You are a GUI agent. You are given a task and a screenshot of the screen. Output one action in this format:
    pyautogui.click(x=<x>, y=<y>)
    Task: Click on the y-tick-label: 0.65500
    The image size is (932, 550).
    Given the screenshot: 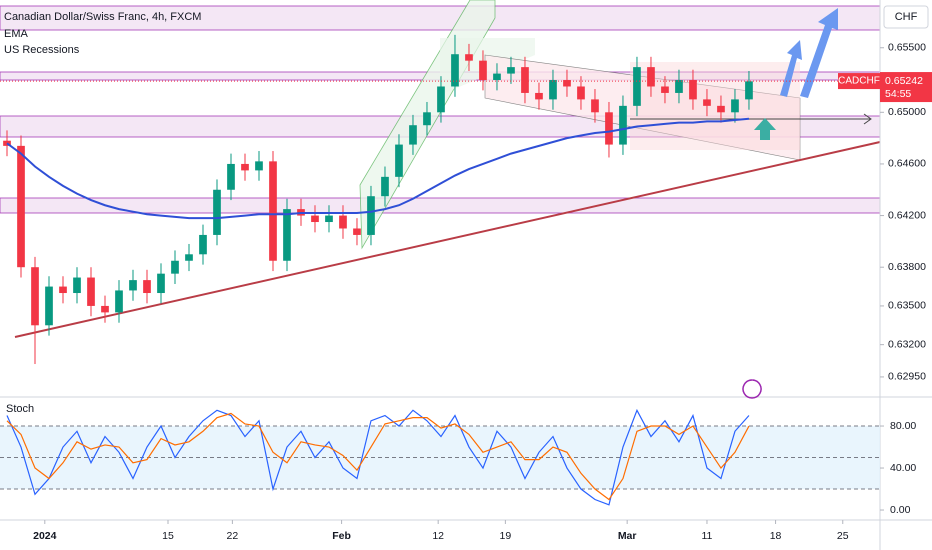 What is the action you would take?
    pyautogui.click(x=907, y=48)
    